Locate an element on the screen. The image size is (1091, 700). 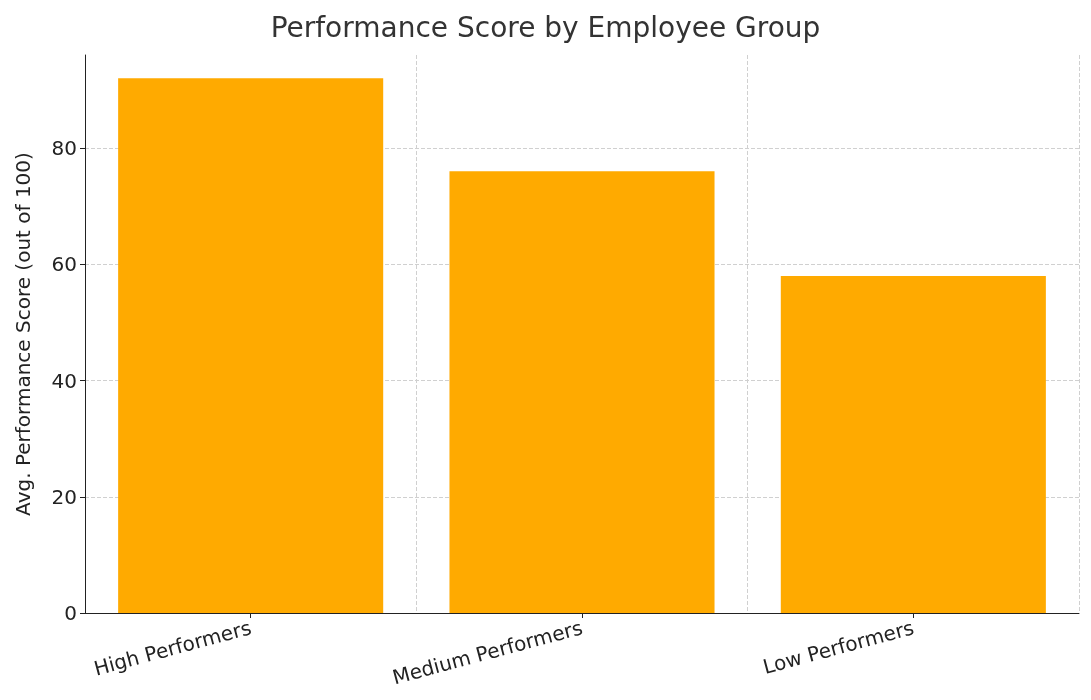
y-tick-label: 80 is located at coordinates (64, 148).